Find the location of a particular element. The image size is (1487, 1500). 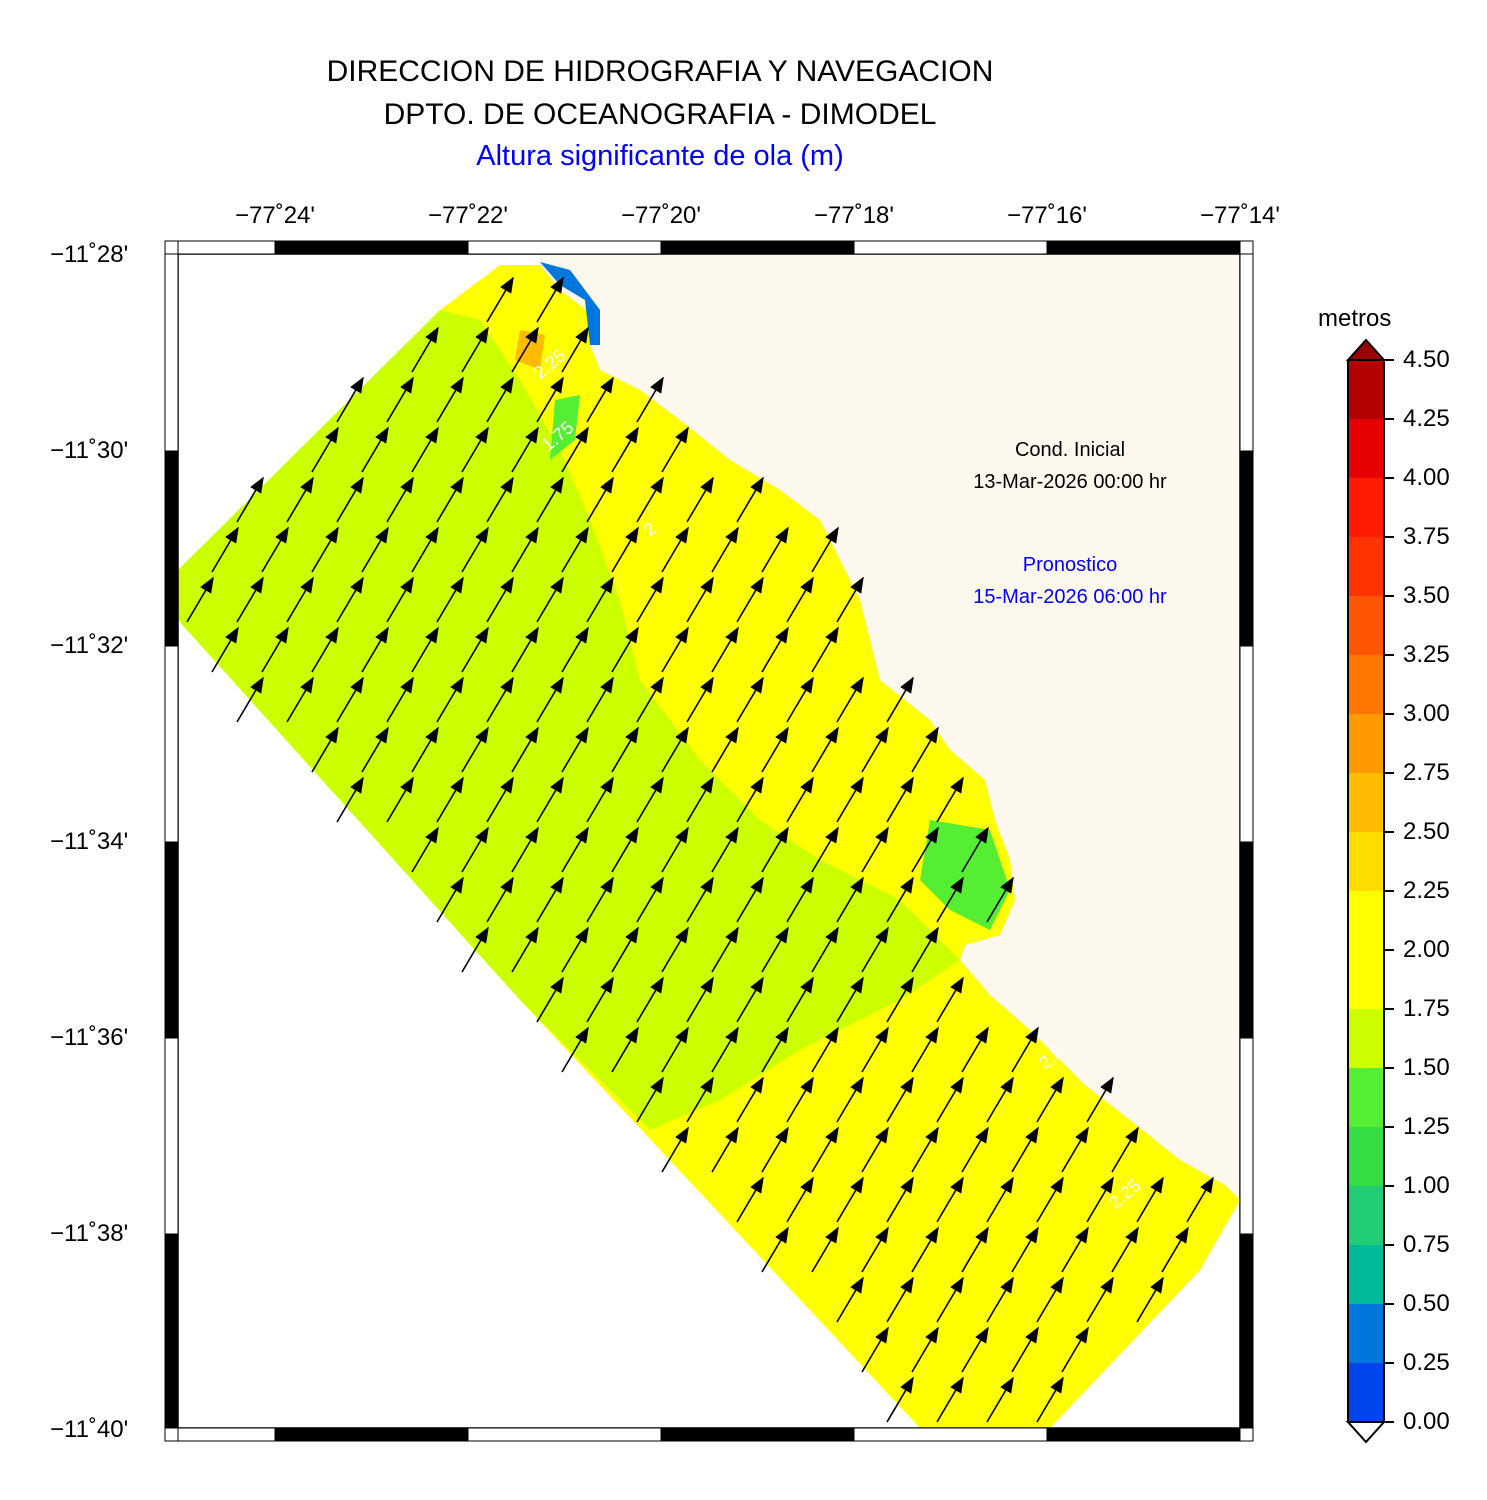

colorbar-tick-label: 1.50 is located at coordinates (1426, 1067).